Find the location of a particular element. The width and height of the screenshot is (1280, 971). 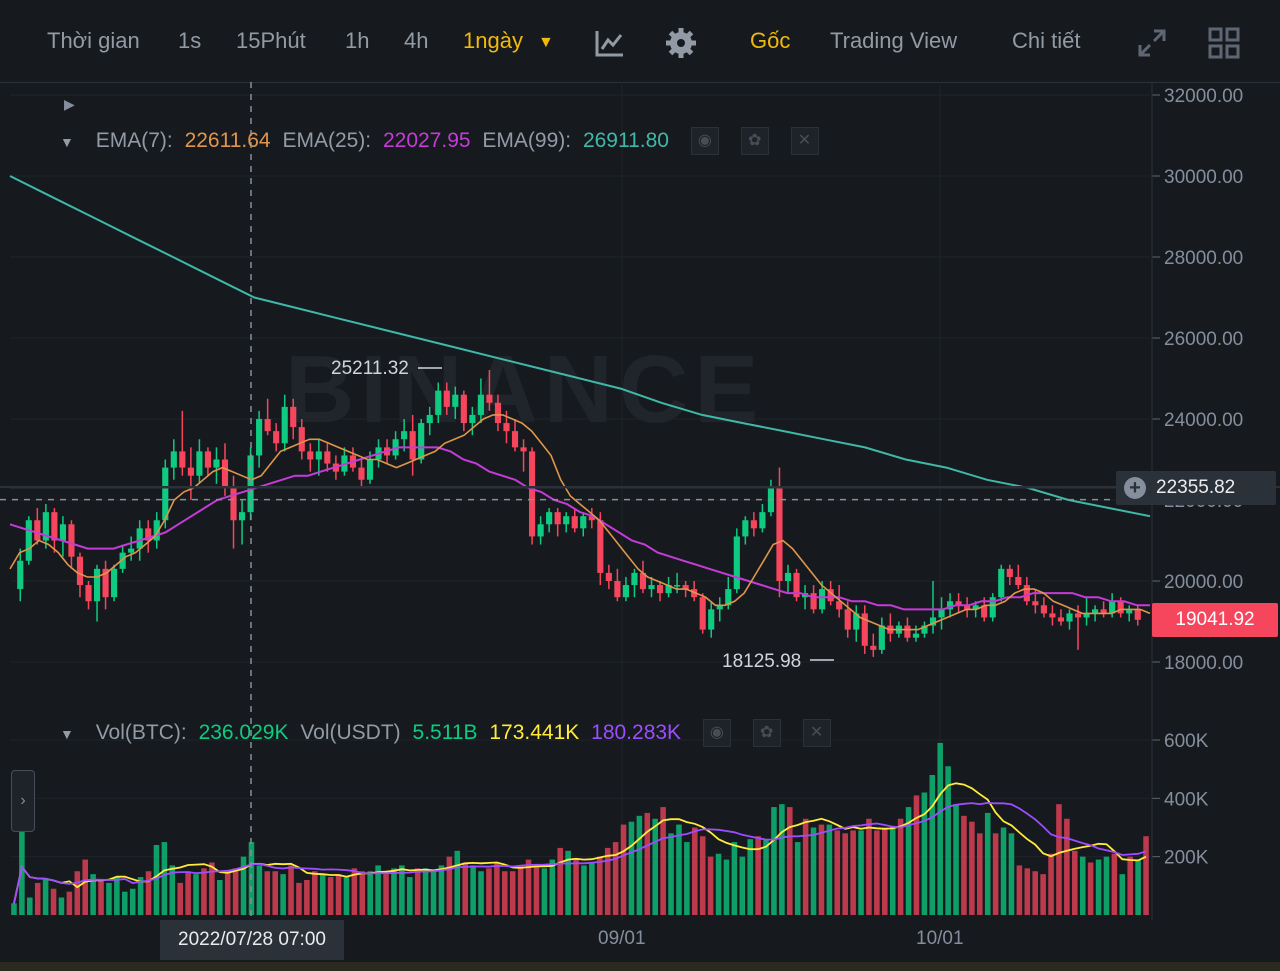

vol-btc-label: Vol(BTC): is located at coordinates (141, 732).